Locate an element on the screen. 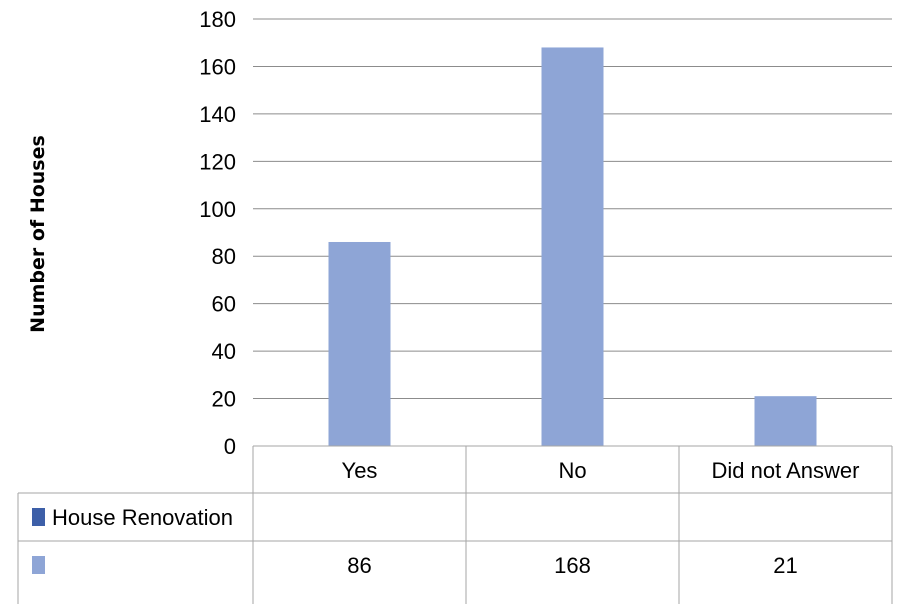 This screenshot has width=898, height=604. category-label: No is located at coordinates (572, 470).